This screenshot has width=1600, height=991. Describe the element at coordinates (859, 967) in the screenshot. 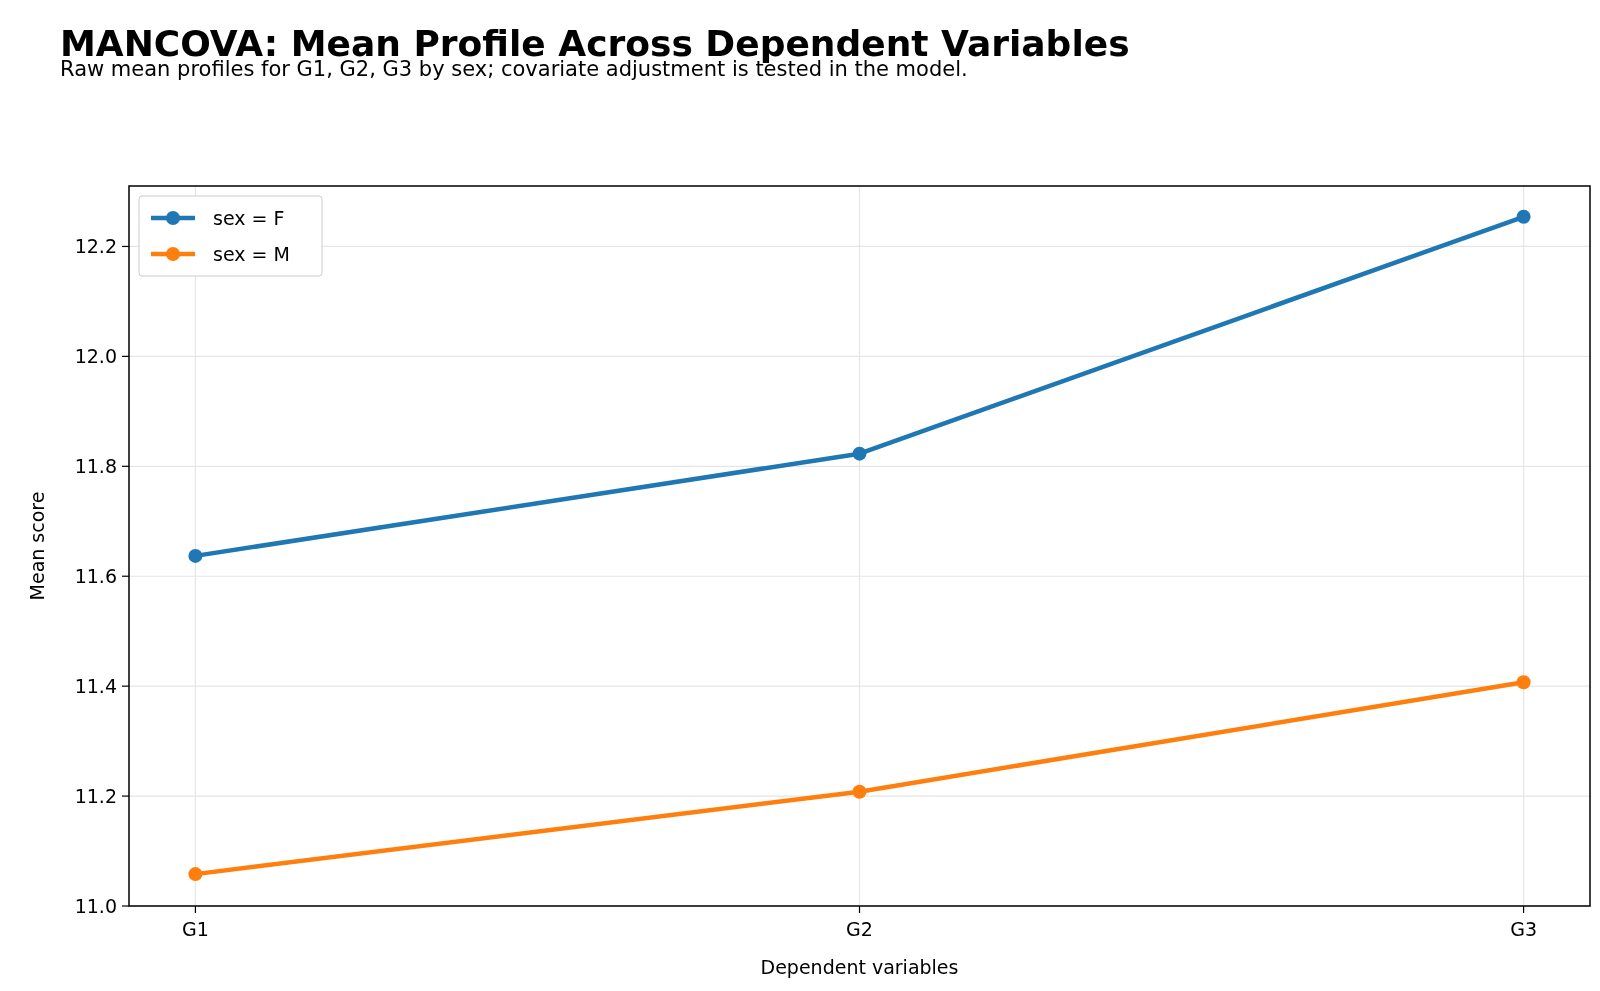

I see `x-axis-title: Dependent variables` at that location.